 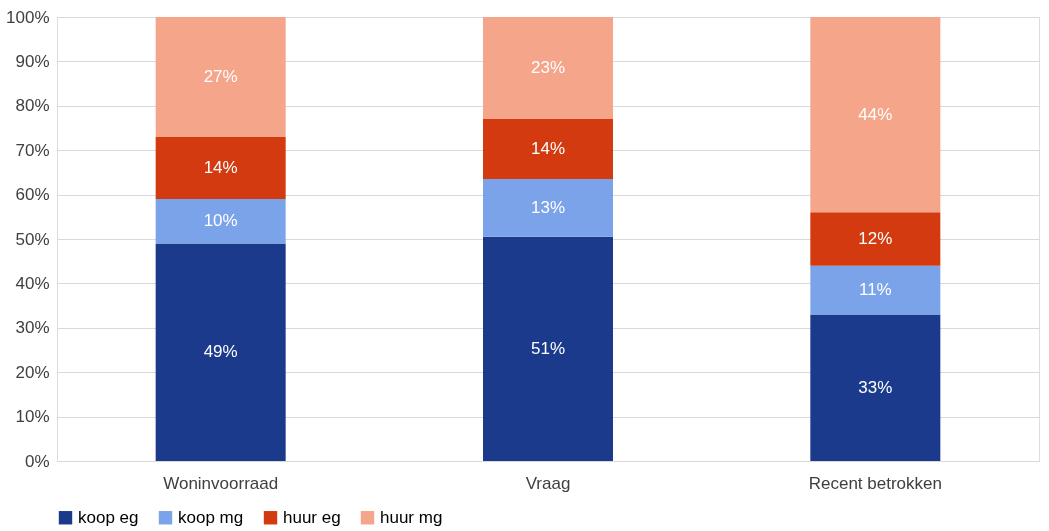 What do you see at coordinates (875, 483) in the screenshot?
I see `x-tick-label: Recent betrokken` at bounding box center [875, 483].